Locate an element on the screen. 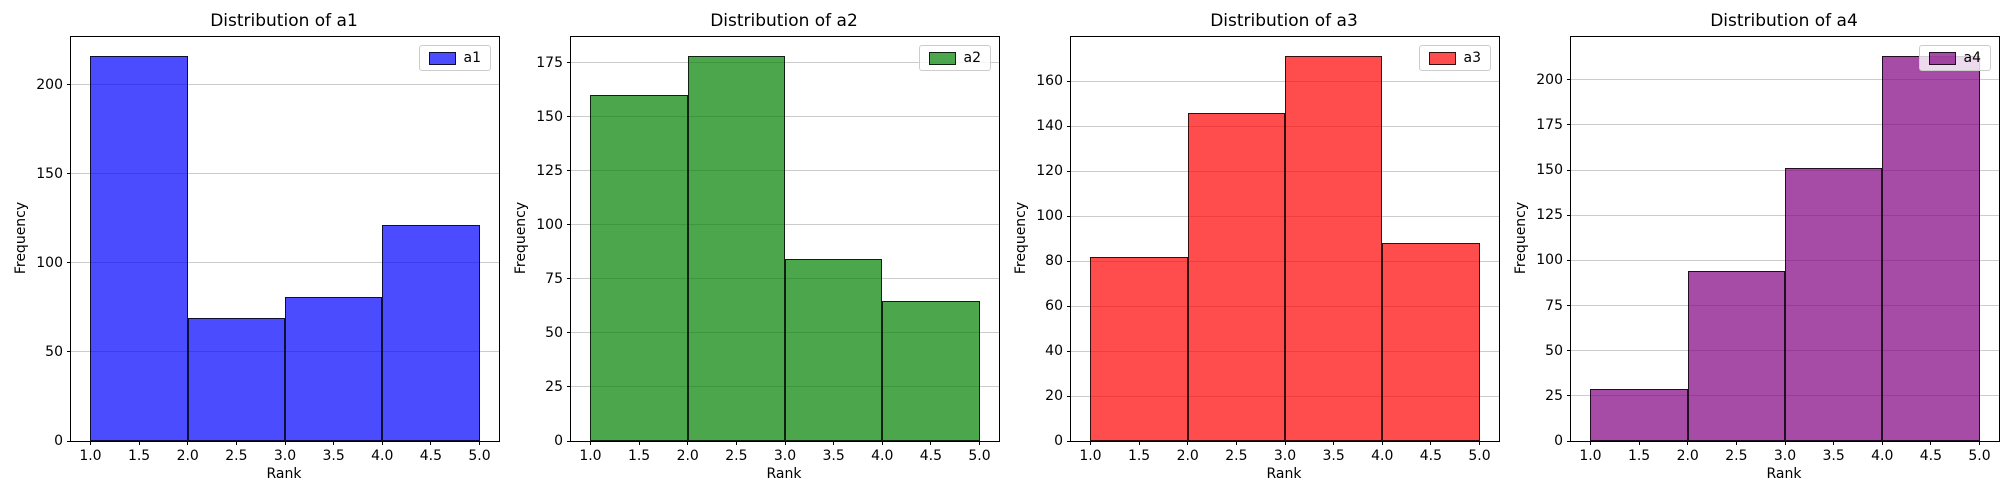 The width and height of the screenshot is (2000, 500). legend: a1 is located at coordinates (454, 58).